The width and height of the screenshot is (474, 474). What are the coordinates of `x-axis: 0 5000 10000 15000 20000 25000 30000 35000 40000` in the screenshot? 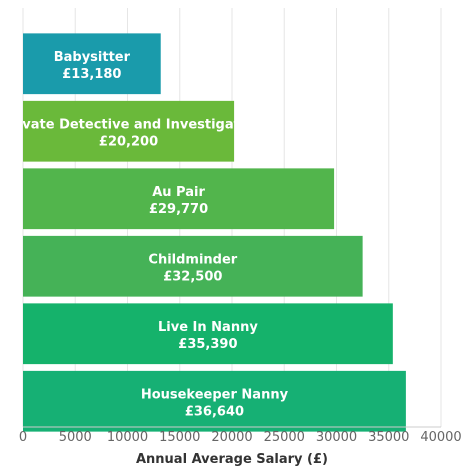 It's located at (240, 435).